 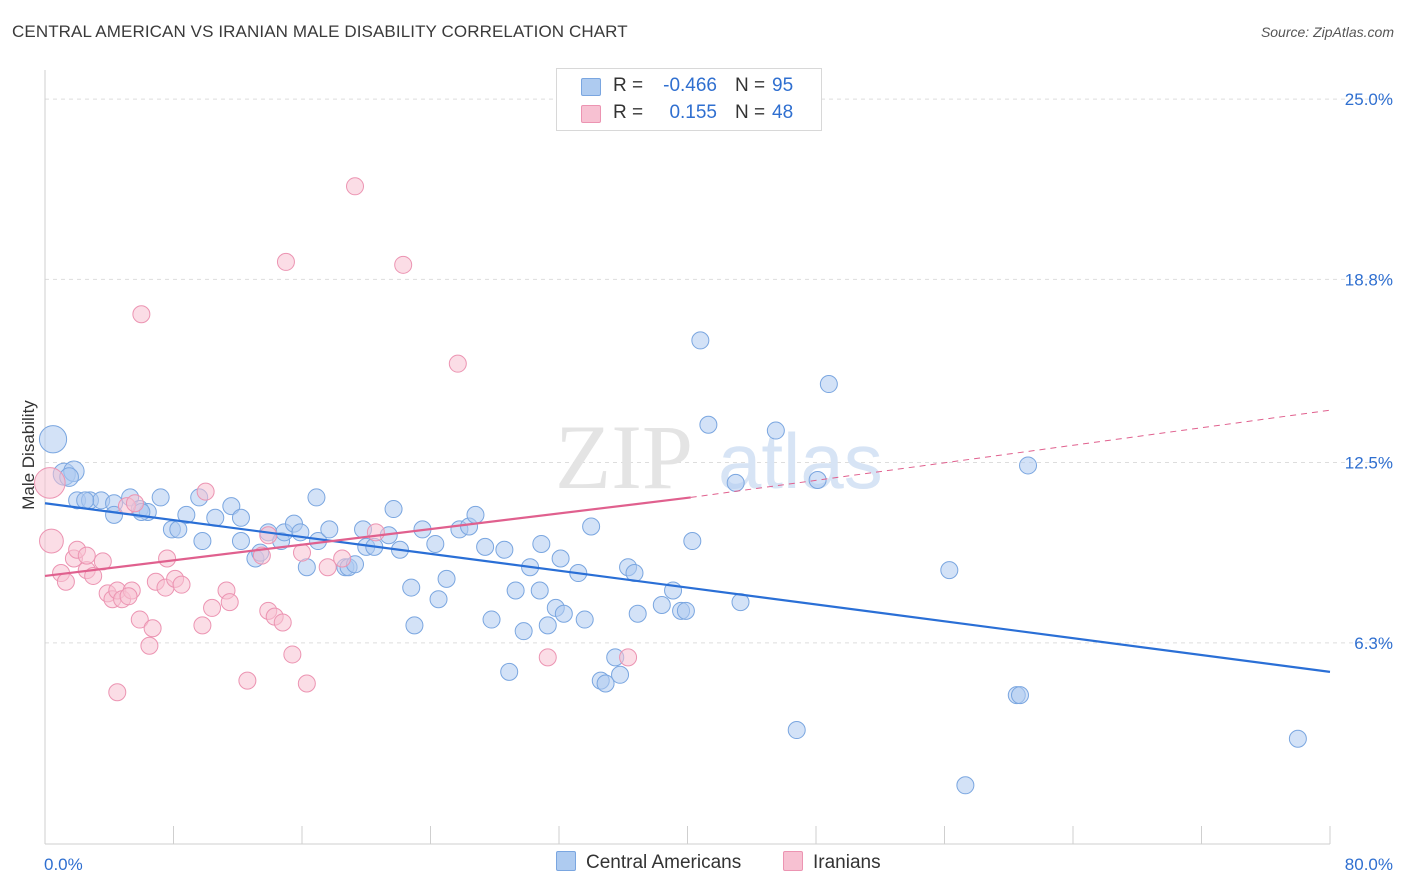 I want to click on legend-row-iranians: R = 0.155 N = 48, so click(x=689, y=113).